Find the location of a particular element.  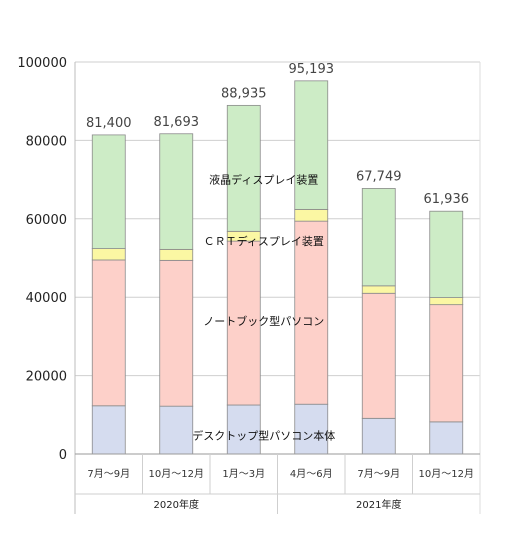

total-label: 95,193 is located at coordinates (312, 69).